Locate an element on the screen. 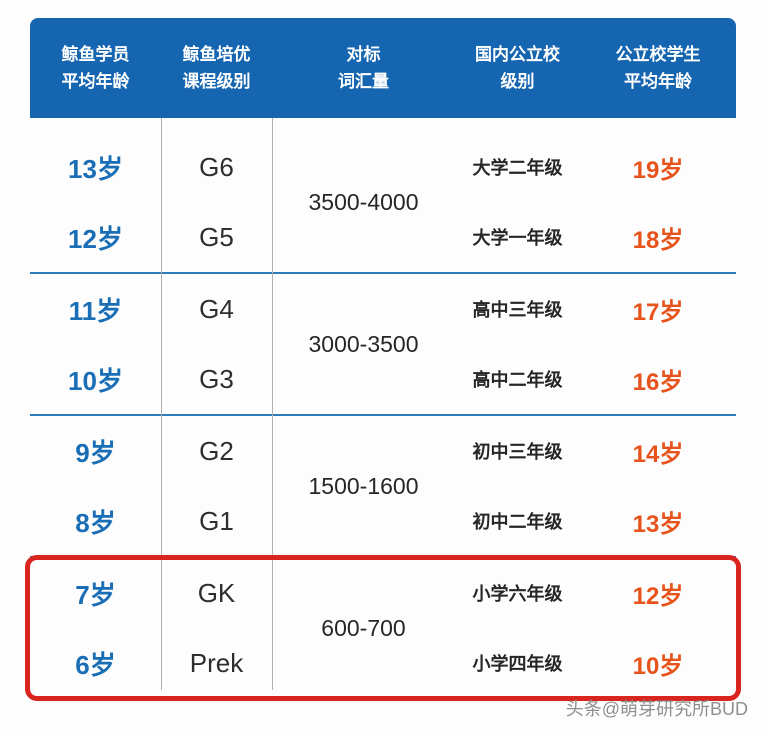 The width and height of the screenshot is (768, 730). school-level-cell: 初中二年级 is located at coordinates (517, 522).